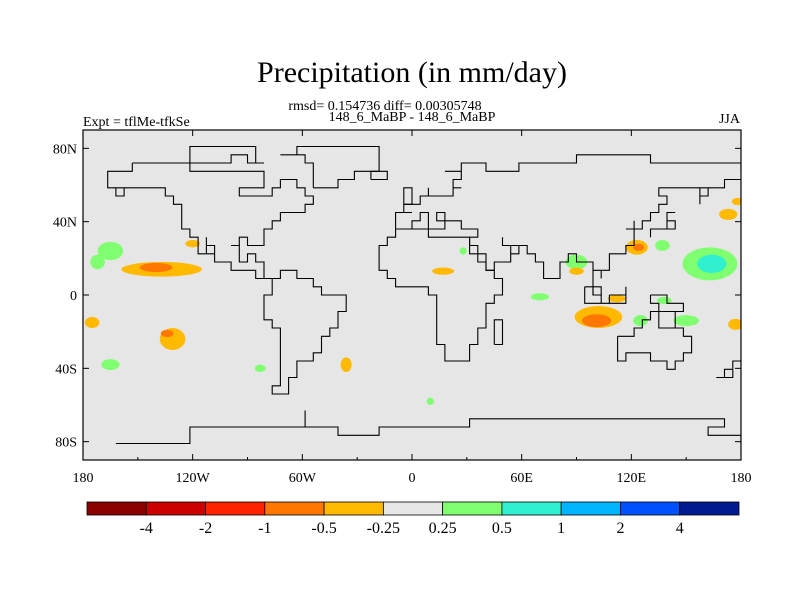 This screenshot has width=800, height=600. Describe the element at coordinates (323, 528) in the screenshot. I see `colorbar-label-3: -0.5` at that location.